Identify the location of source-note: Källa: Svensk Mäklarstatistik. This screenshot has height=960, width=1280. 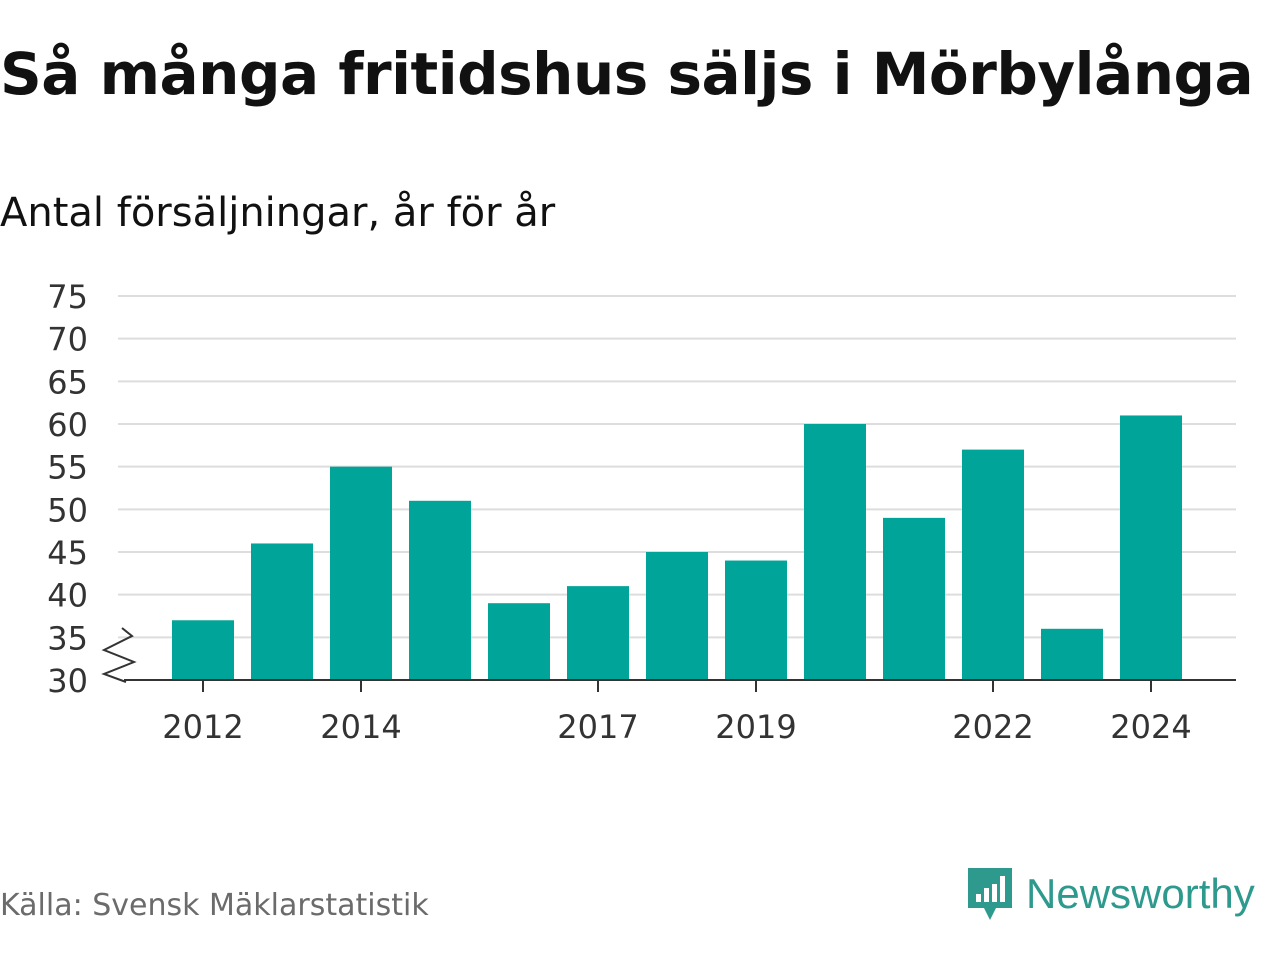
(214, 905).